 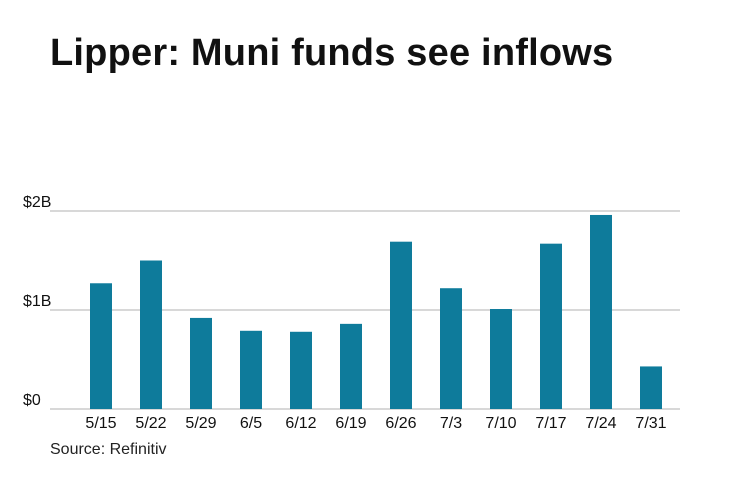 What do you see at coordinates (451, 423) in the screenshot?
I see `x-tick-label: 7/3` at bounding box center [451, 423].